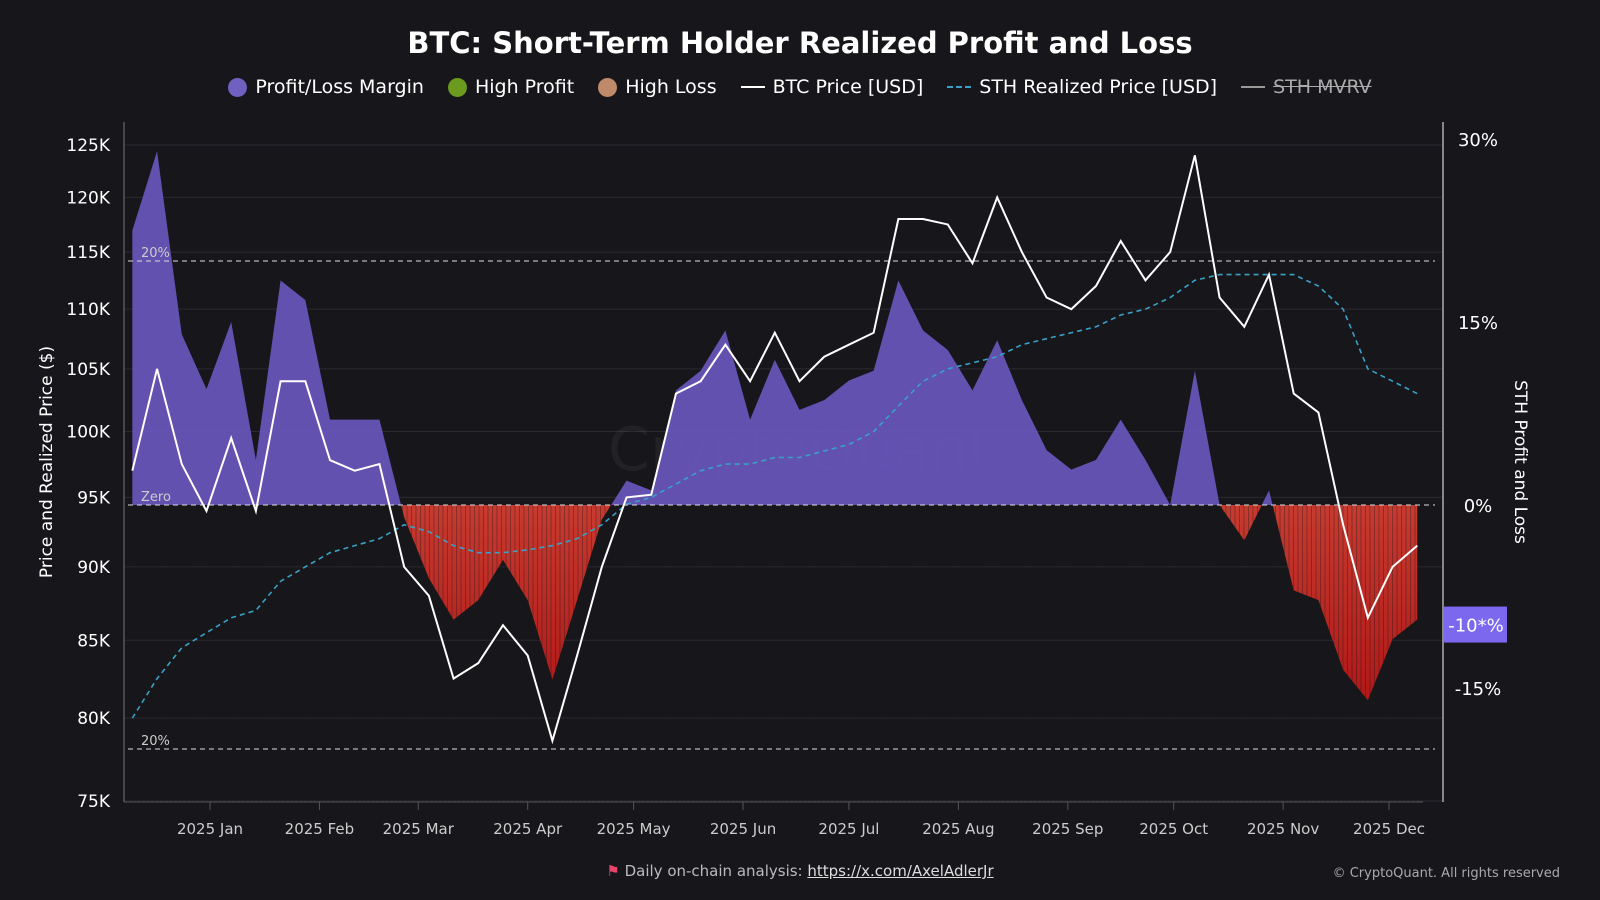  Describe the element at coordinates (94, 568) in the screenshot. I see `y-tick-label: 90K` at that location.